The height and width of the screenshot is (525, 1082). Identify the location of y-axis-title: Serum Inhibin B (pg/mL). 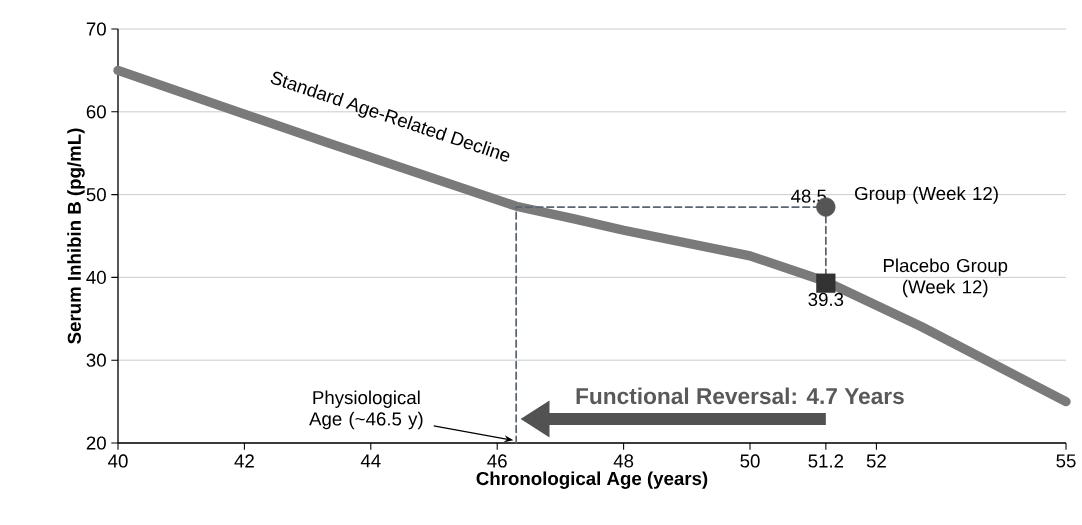
(76, 236).